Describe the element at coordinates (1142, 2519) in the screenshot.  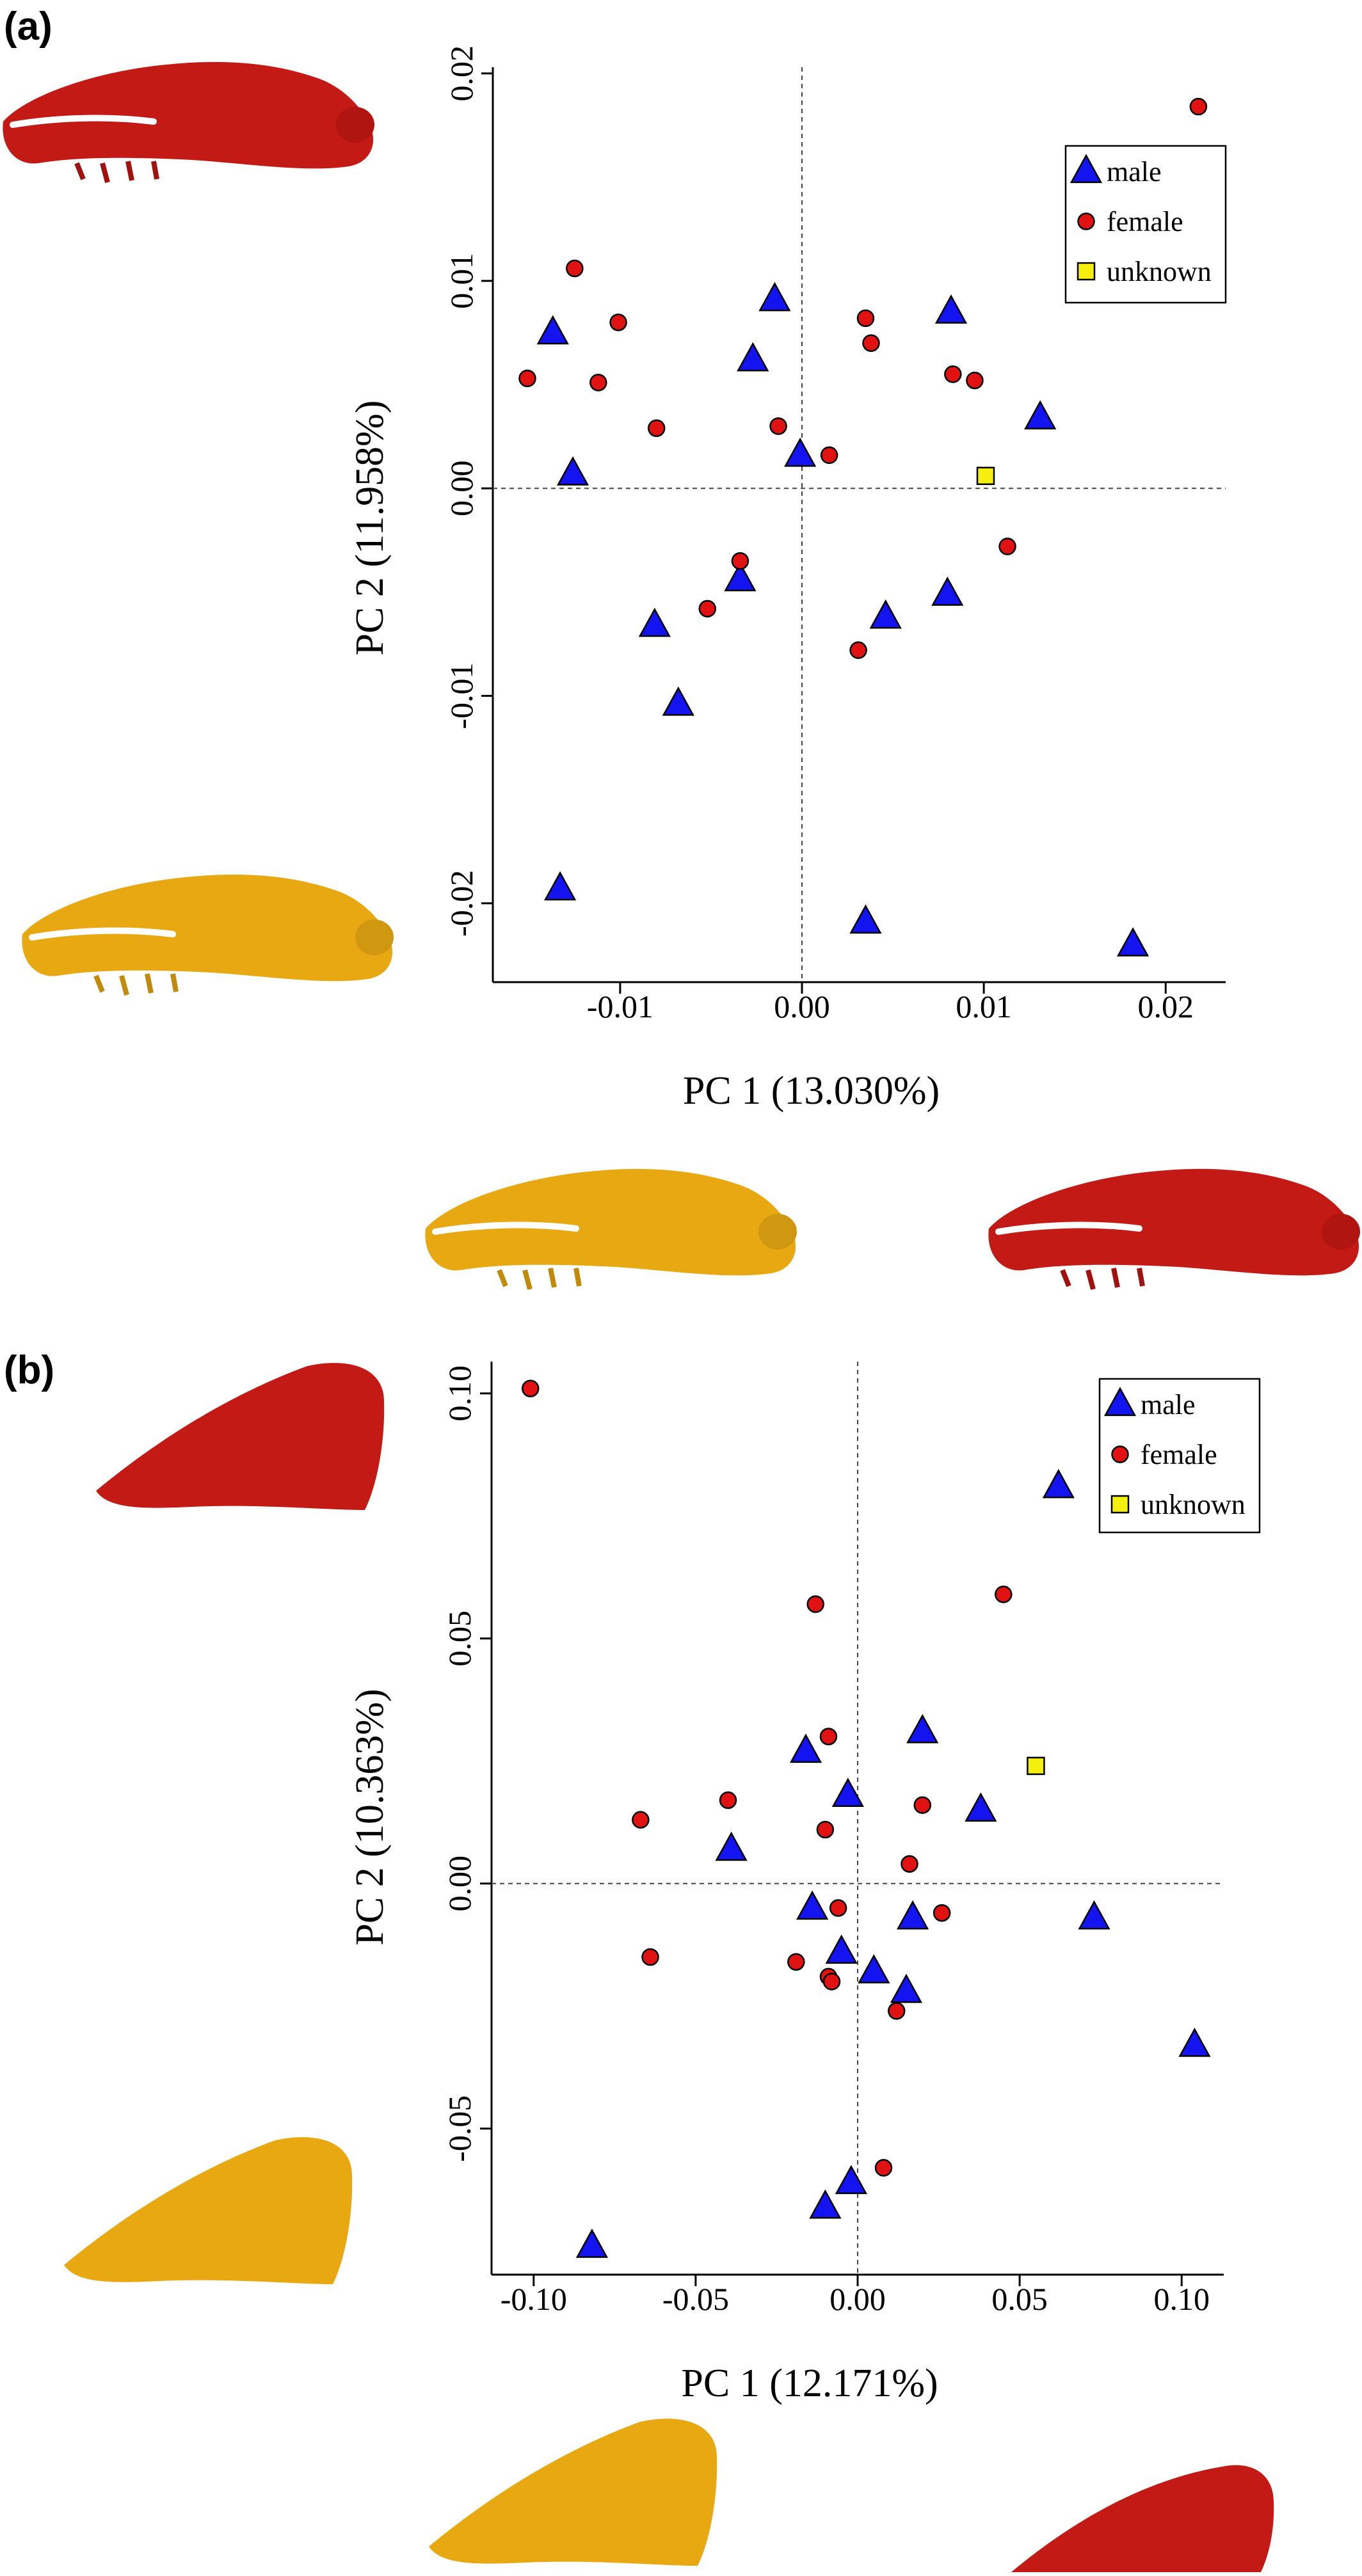
I see `bone-model-red-bottom-right` at that location.